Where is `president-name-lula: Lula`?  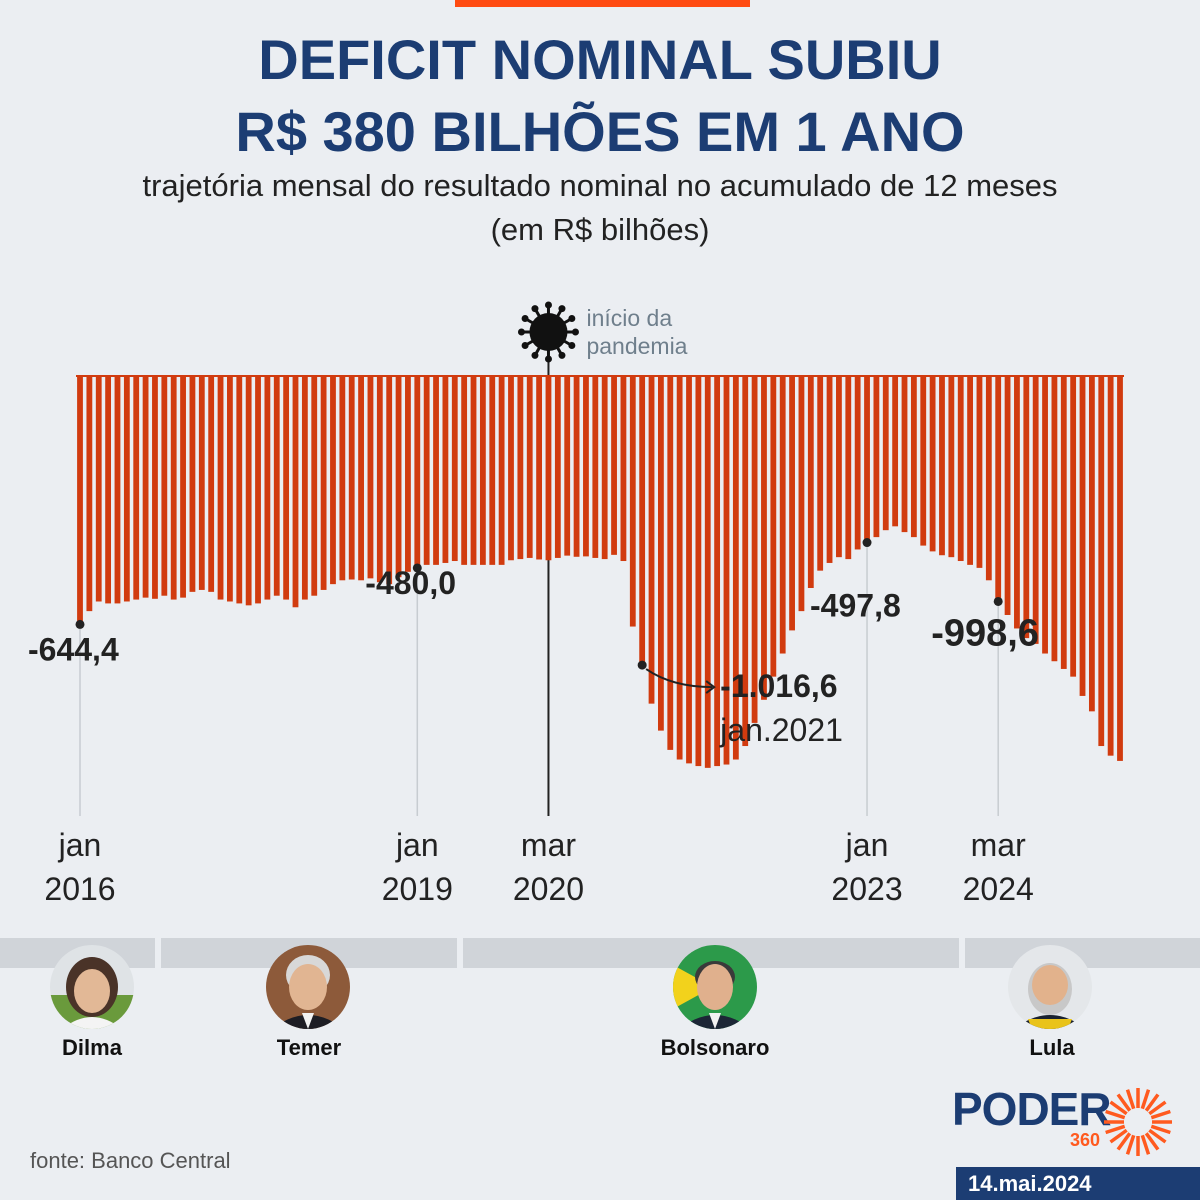
president-name-lula: Lula is located at coordinates (1052, 1047).